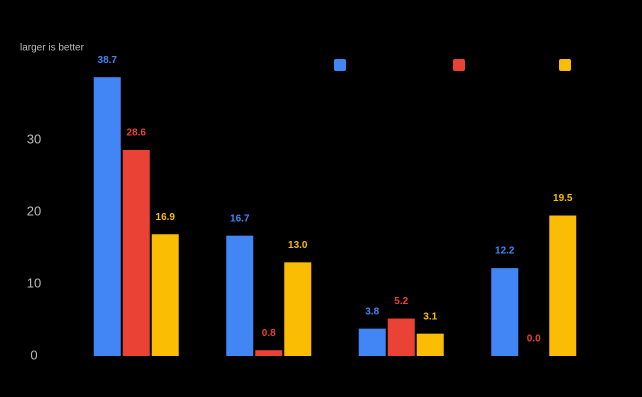 The image size is (642, 397). Describe the element at coordinates (563, 198) in the screenshot. I see `value-label: 19.5` at that location.